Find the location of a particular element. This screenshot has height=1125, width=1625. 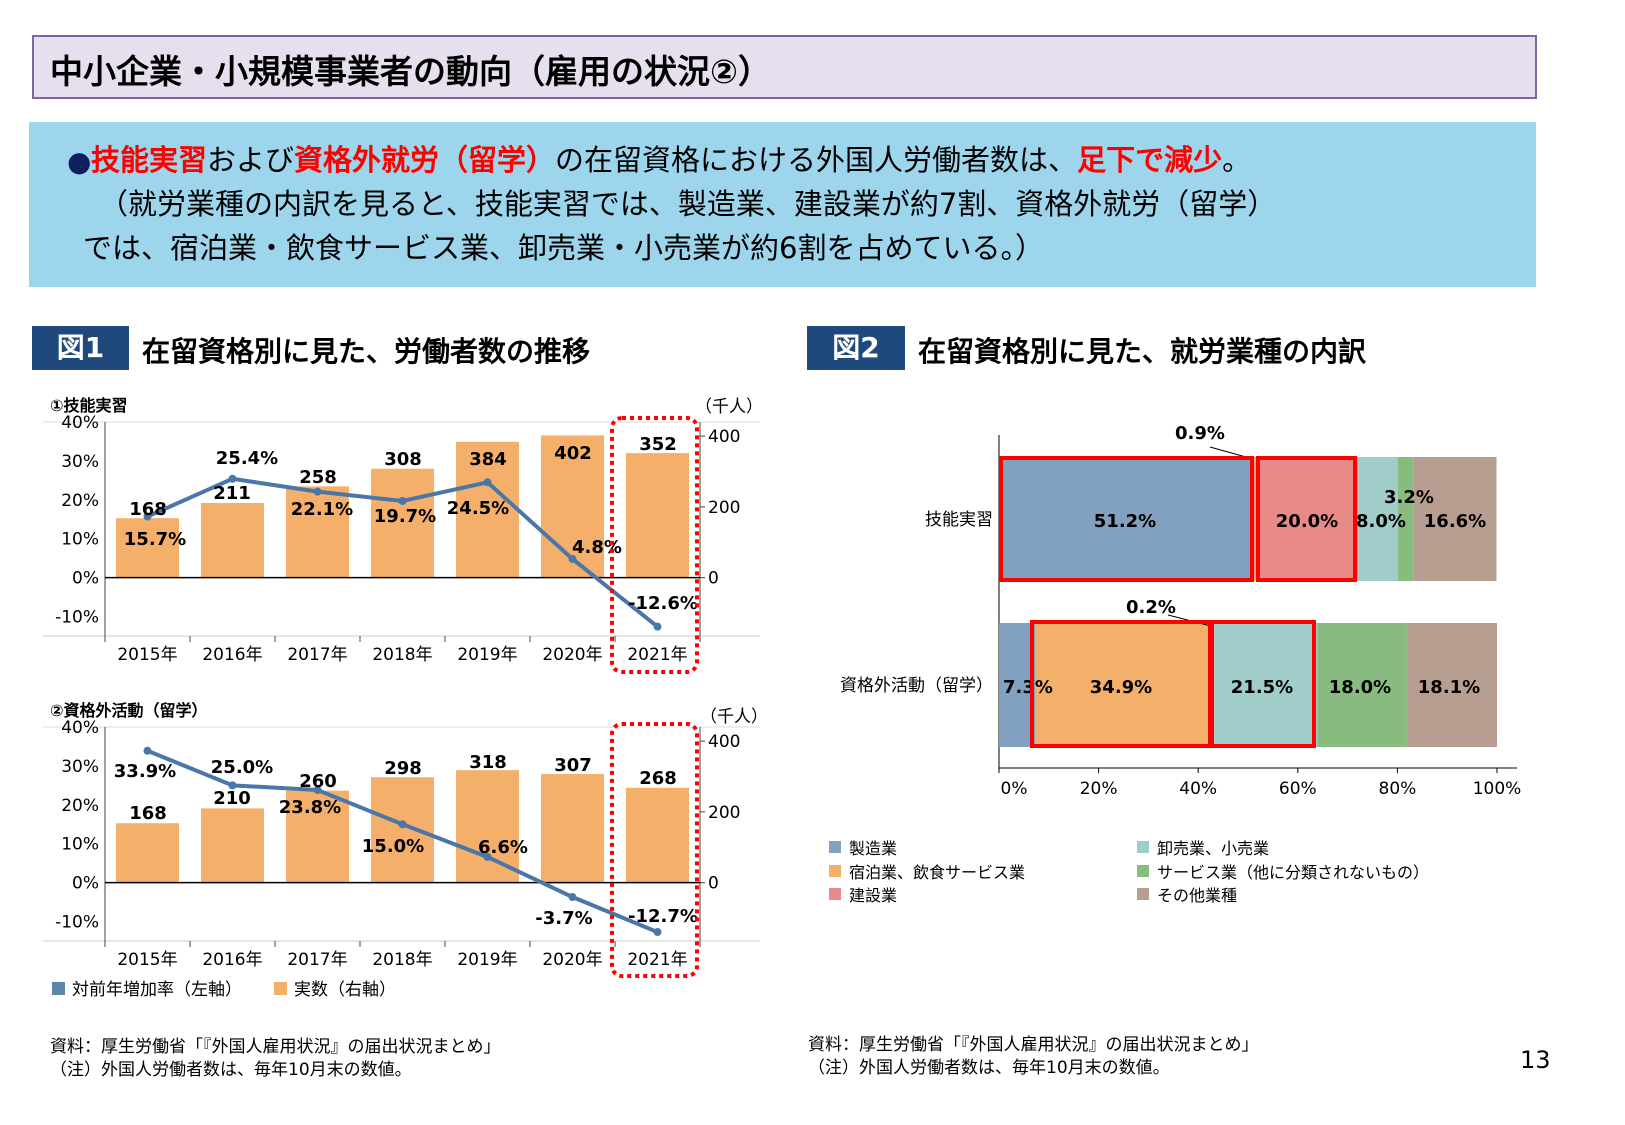

segment-value-label: 18.0% is located at coordinates (1360, 687).